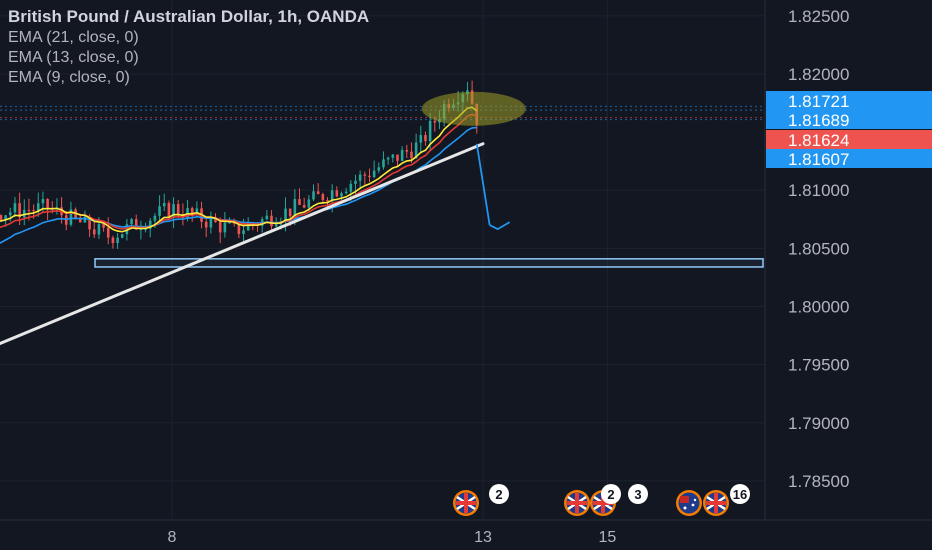  What do you see at coordinates (818, 307) in the screenshot?
I see `price-tick-label: 1.80000` at bounding box center [818, 307].